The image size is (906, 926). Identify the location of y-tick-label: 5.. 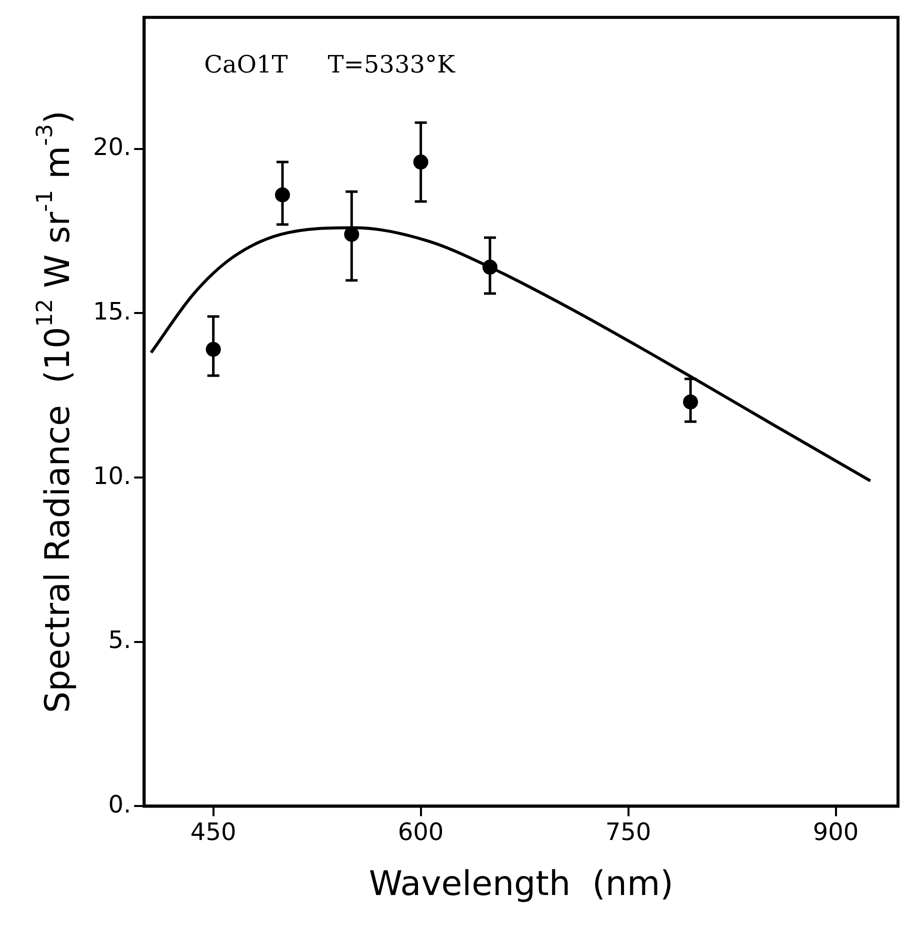
(120, 640).